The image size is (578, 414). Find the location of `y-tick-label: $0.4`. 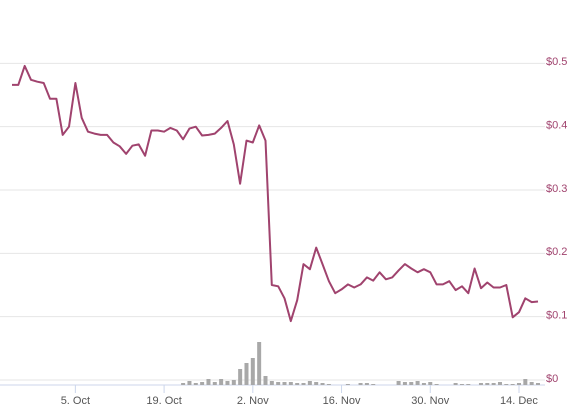

y-tick-label: $0.4 is located at coordinates (556, 126).